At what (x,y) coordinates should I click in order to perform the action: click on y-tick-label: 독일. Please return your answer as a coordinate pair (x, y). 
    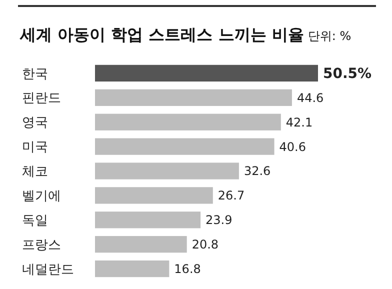
    Looking at the image, I should click on (35, 220).